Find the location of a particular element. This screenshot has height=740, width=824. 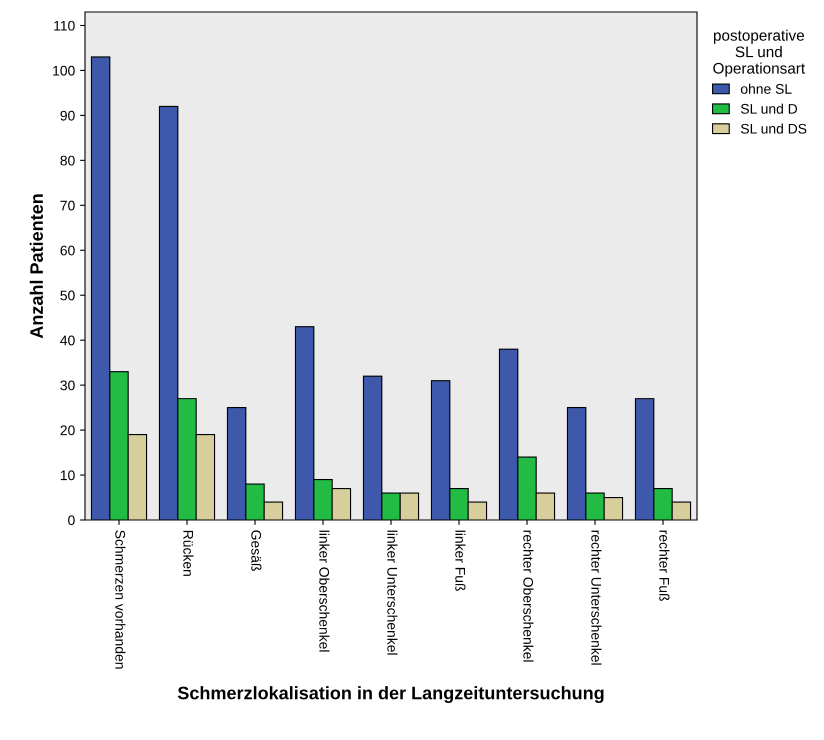

y-tick-label: 40 is located at coordinates (67, 341).